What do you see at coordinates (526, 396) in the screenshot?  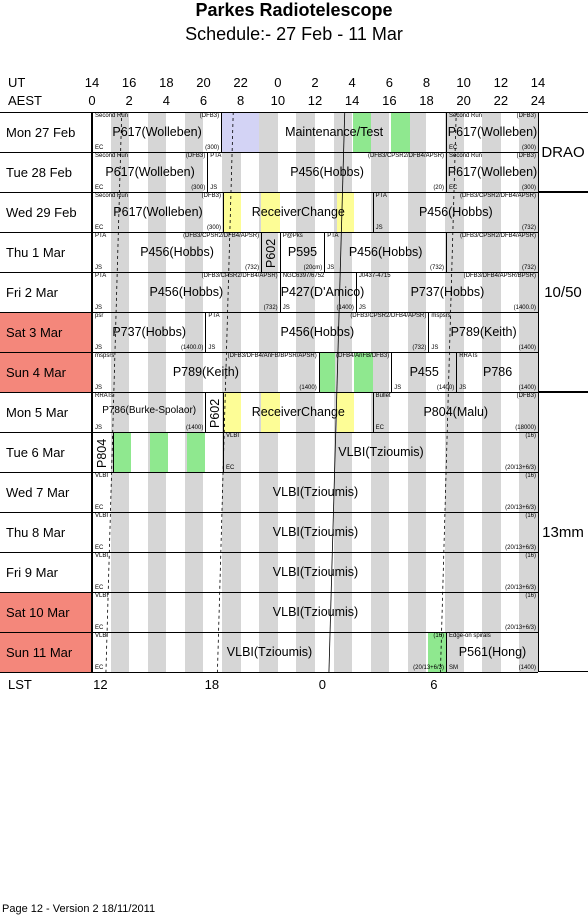 I see `block-tr-note: (DFB3)` at bounding box center [526, 396].